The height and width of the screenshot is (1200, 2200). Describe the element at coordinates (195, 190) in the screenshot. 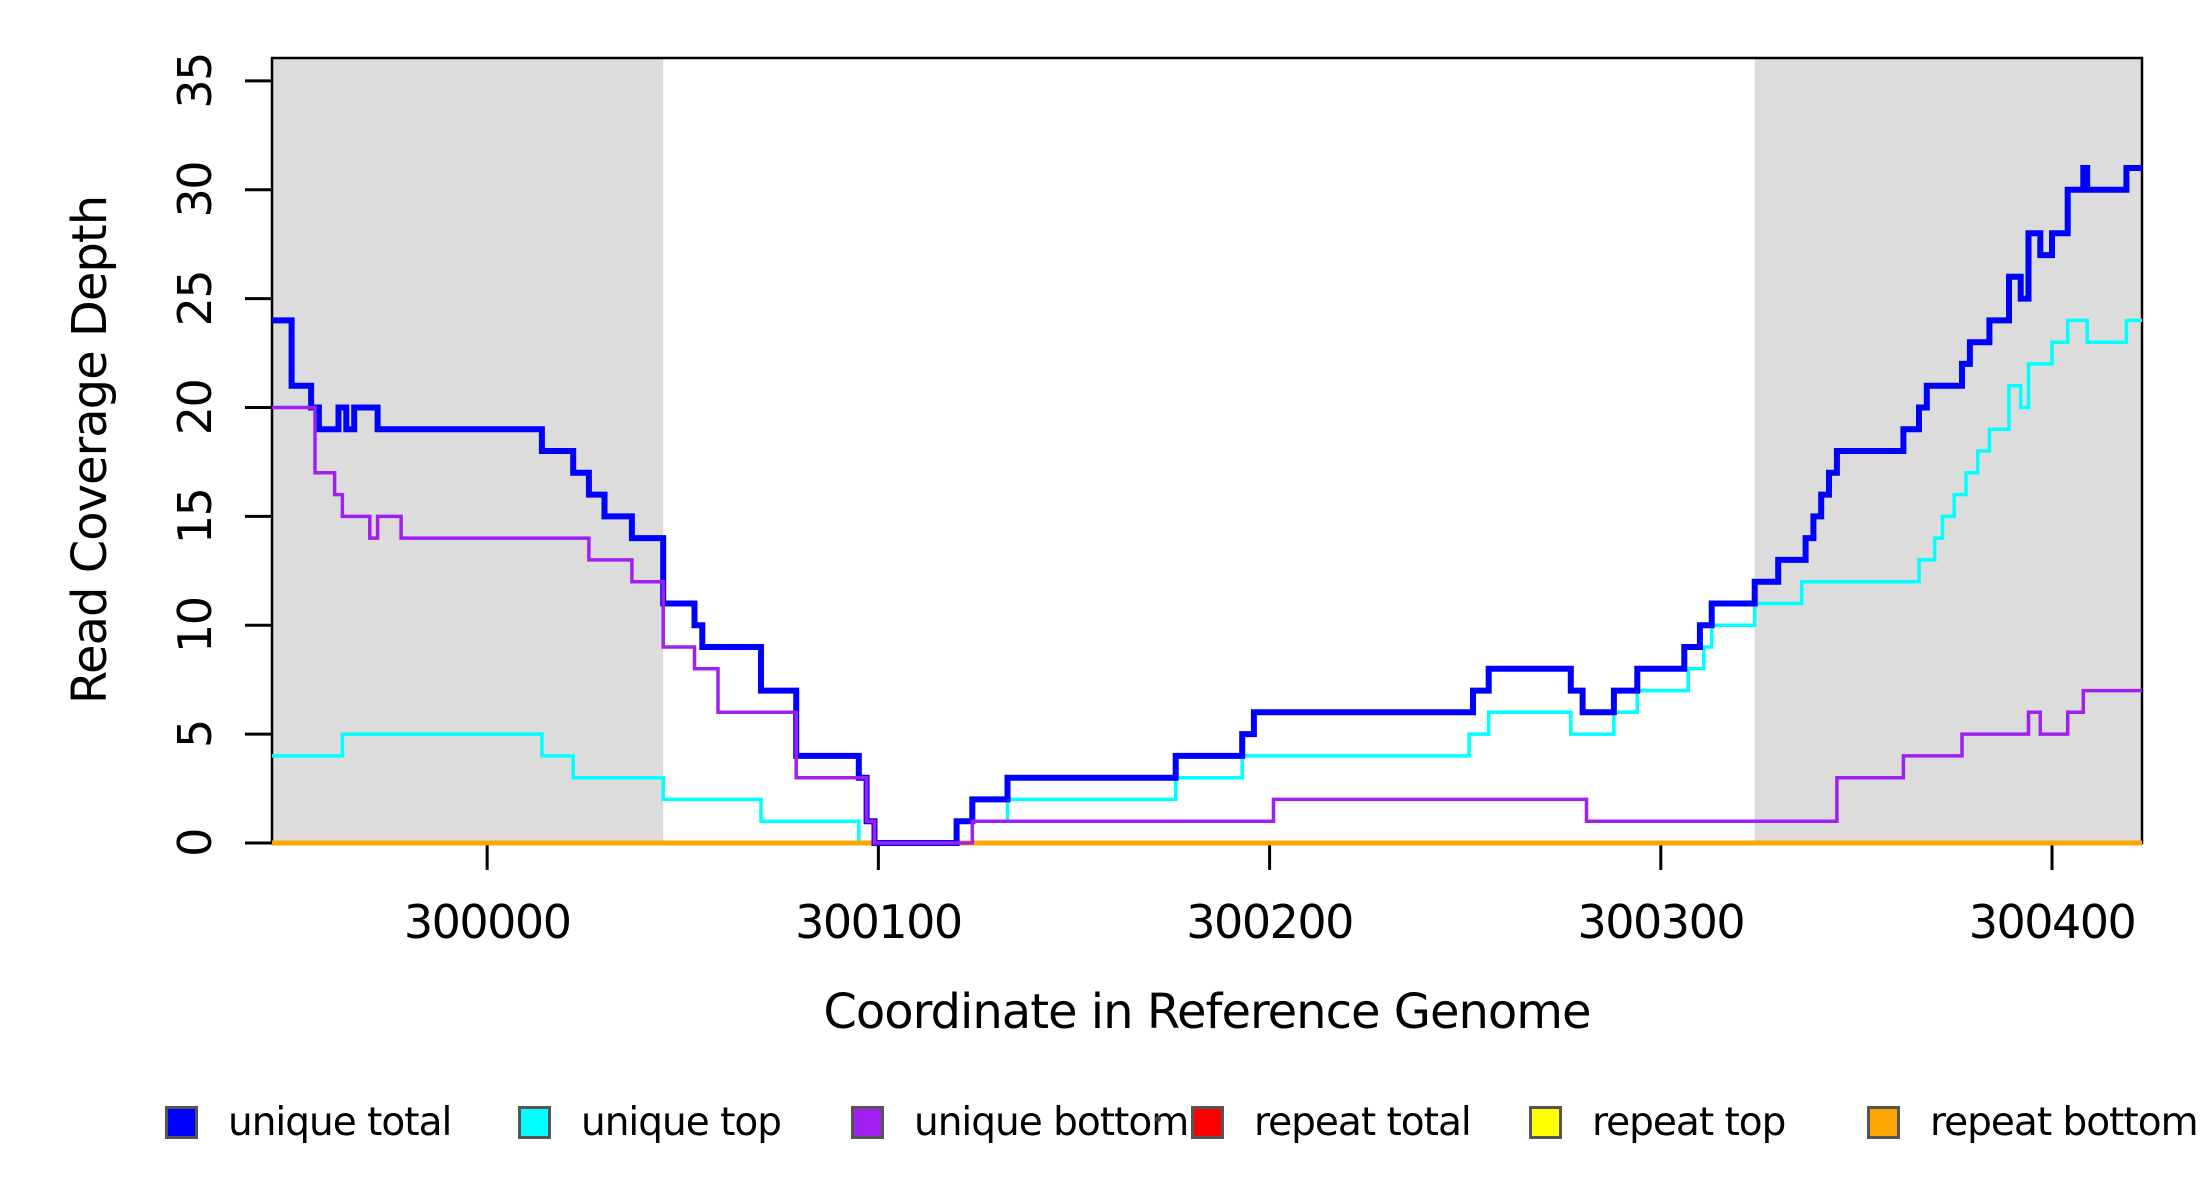

I see `y-axis-tick-label: 30` at that location.